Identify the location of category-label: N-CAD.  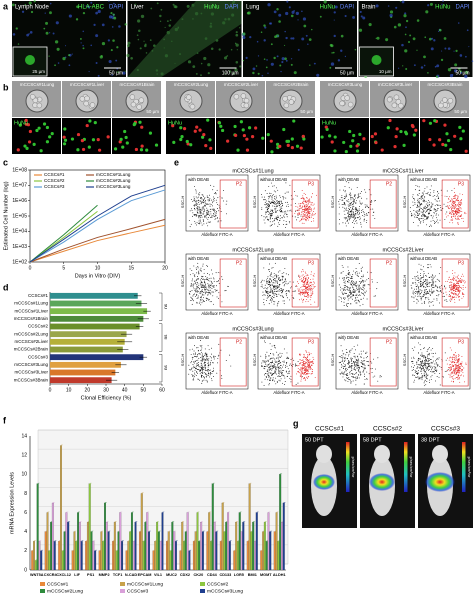
(131, 575).